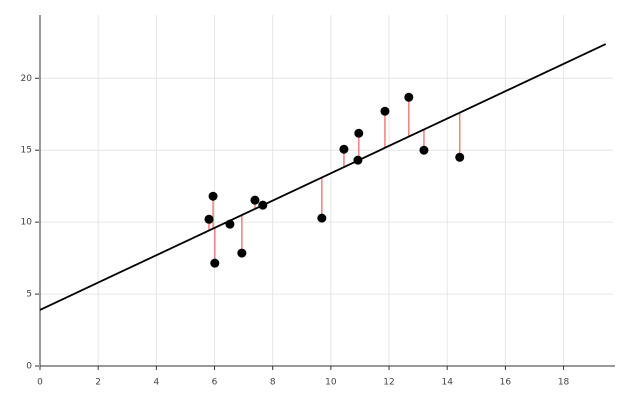  I want to click on x-tick-label: 0, so click(40, 383).